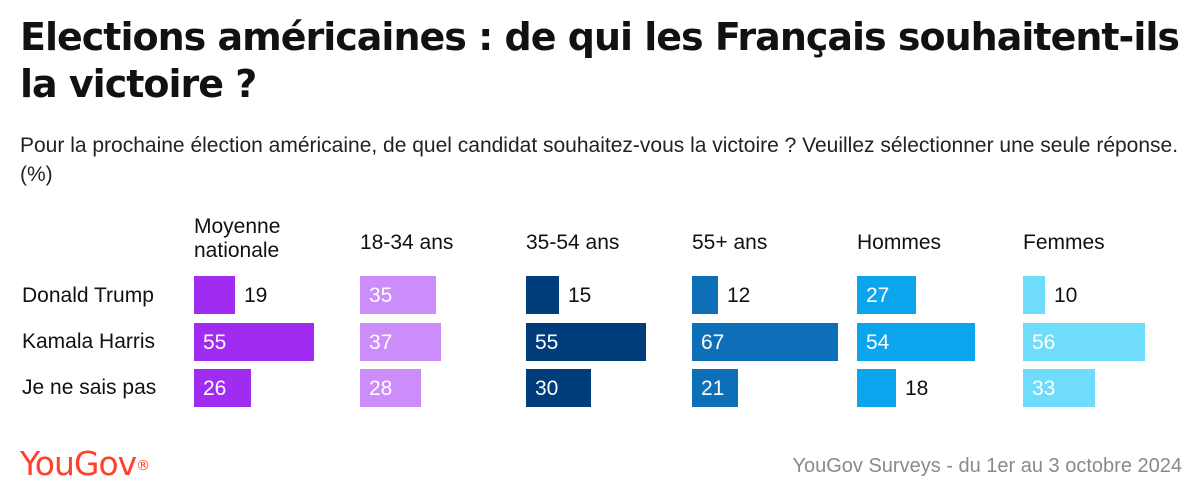  Describe the element at coordinates (1044, 342) in the screenshot. I see `value-label-5-1: 56` at that location.